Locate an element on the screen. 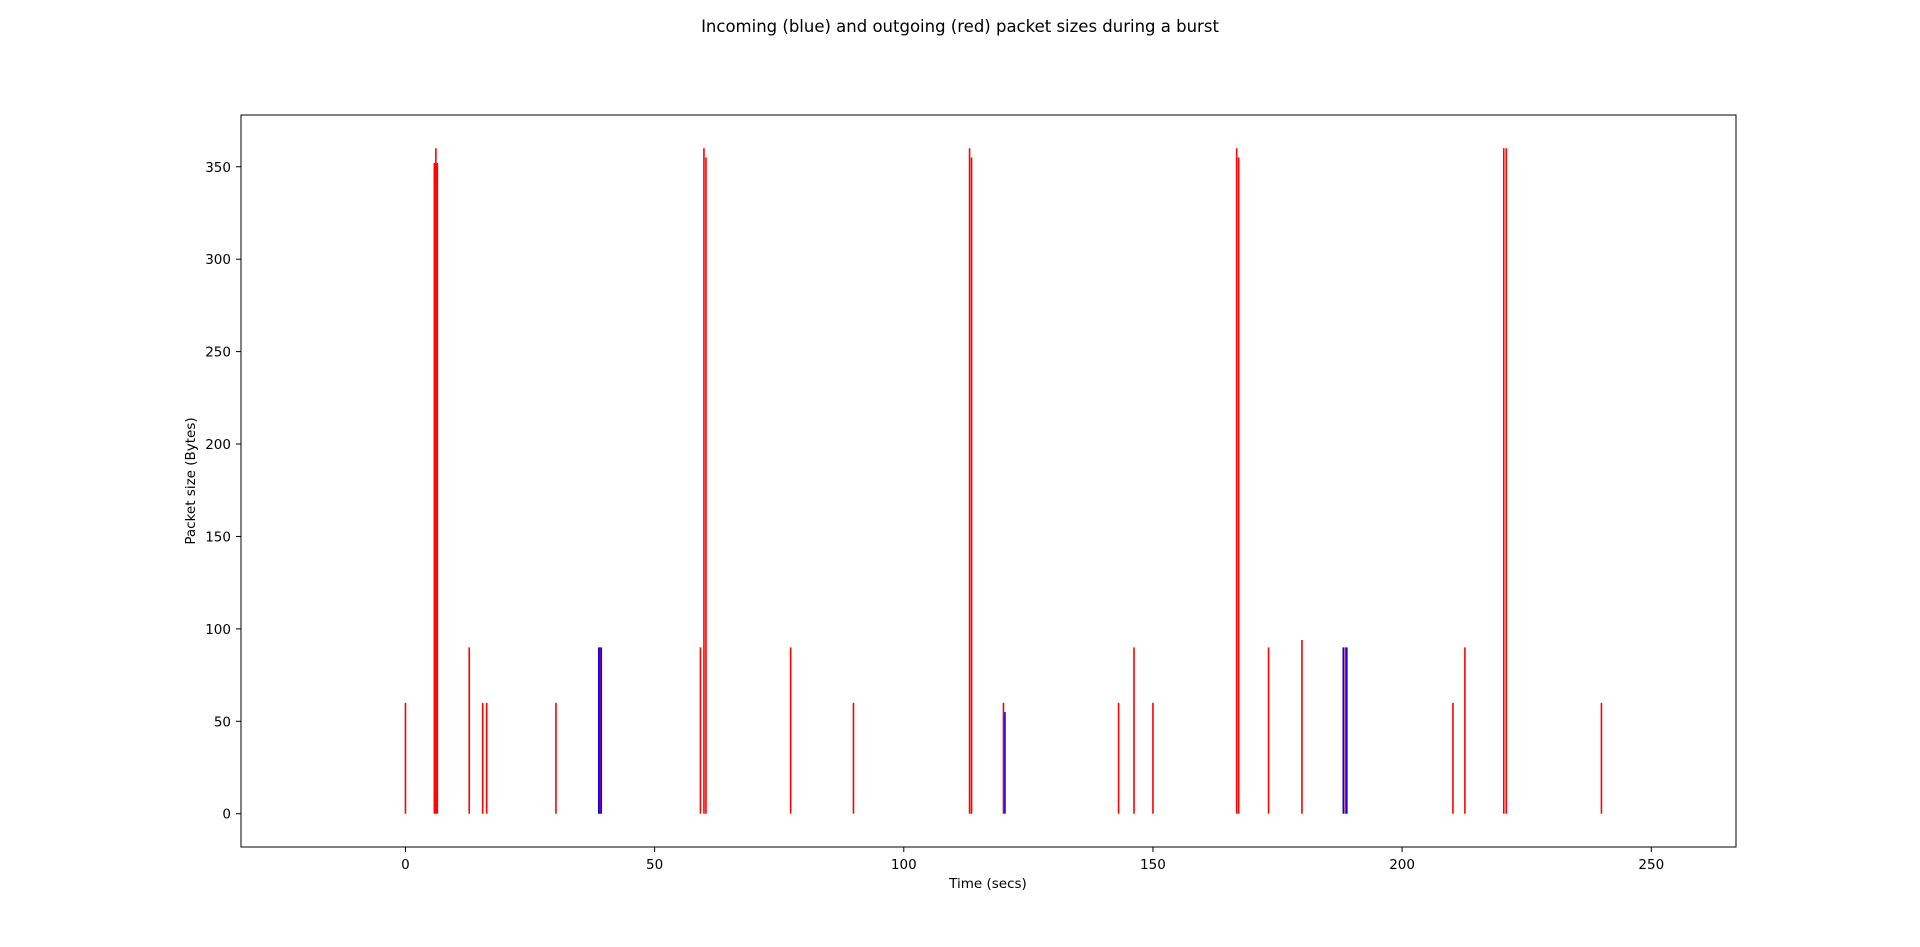 Image resolution: width=1920 pixels, height=947 pixels. y-tick-label: 100 is located at coordinates (218, 630).